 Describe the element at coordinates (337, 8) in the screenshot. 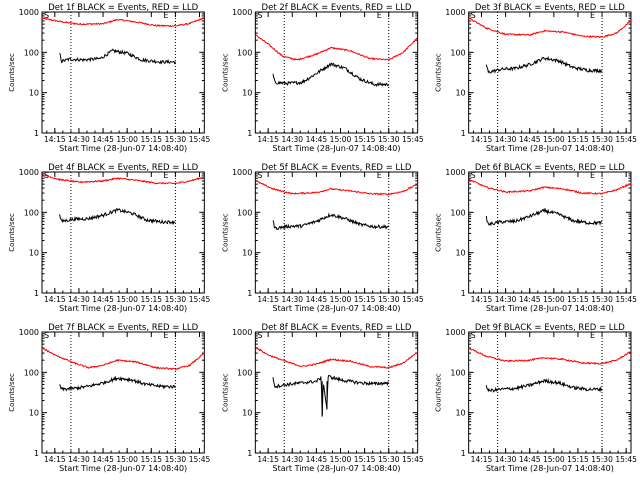

I see `chart-title: Det 2f BLACK = Events, RED = LLD` at that location.